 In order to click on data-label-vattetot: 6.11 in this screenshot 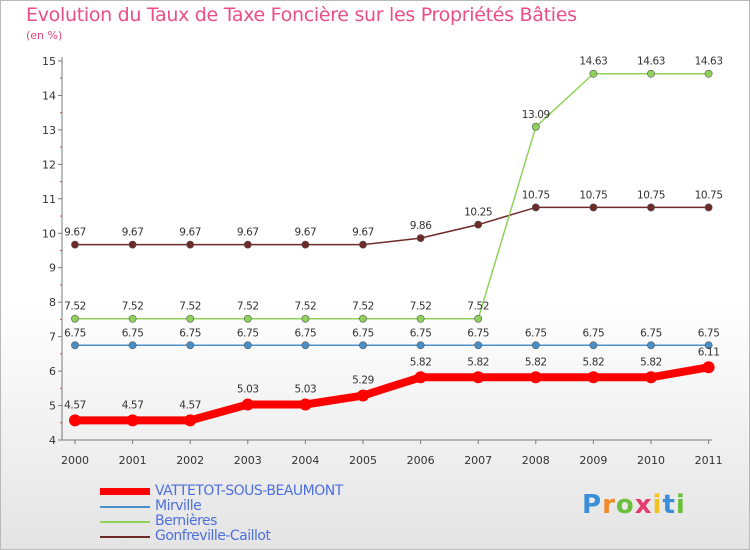, I will do `click(709, 352)`.